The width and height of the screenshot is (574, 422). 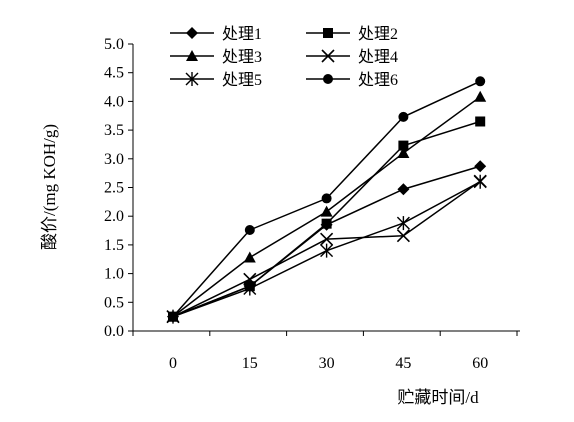 I want to click on x-axis-title: 贮藏时间/d, so click(x=438, y=397).